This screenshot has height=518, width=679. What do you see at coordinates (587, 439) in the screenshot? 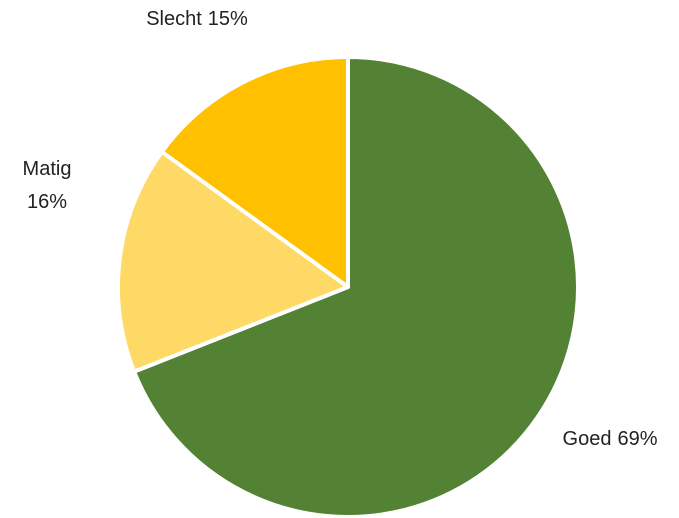
I see `category-label: Goed` at bounding box center [587, 439].